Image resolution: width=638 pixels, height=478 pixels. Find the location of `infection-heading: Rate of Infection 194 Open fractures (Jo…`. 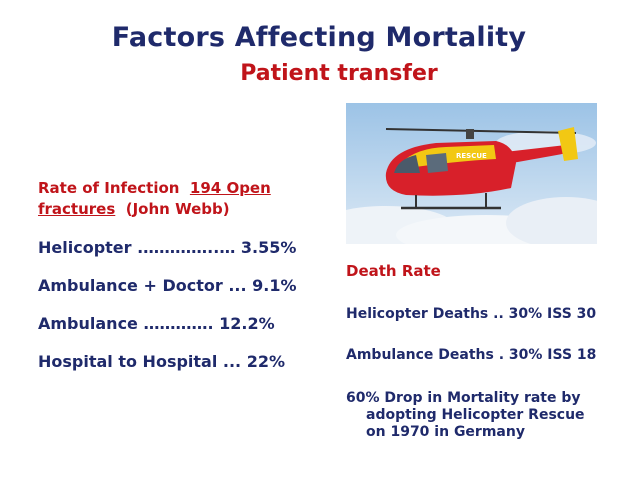

infection-heading: Rate of Infection 194 Open fractures (Jo… is located at coordinates (173, 199).